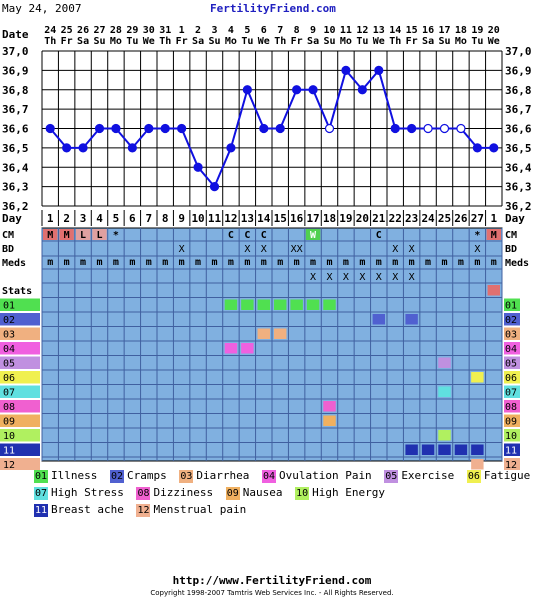  I want to click on legend-item-menstrual-pain: 12 Menstrual pain, so click(191, 510).